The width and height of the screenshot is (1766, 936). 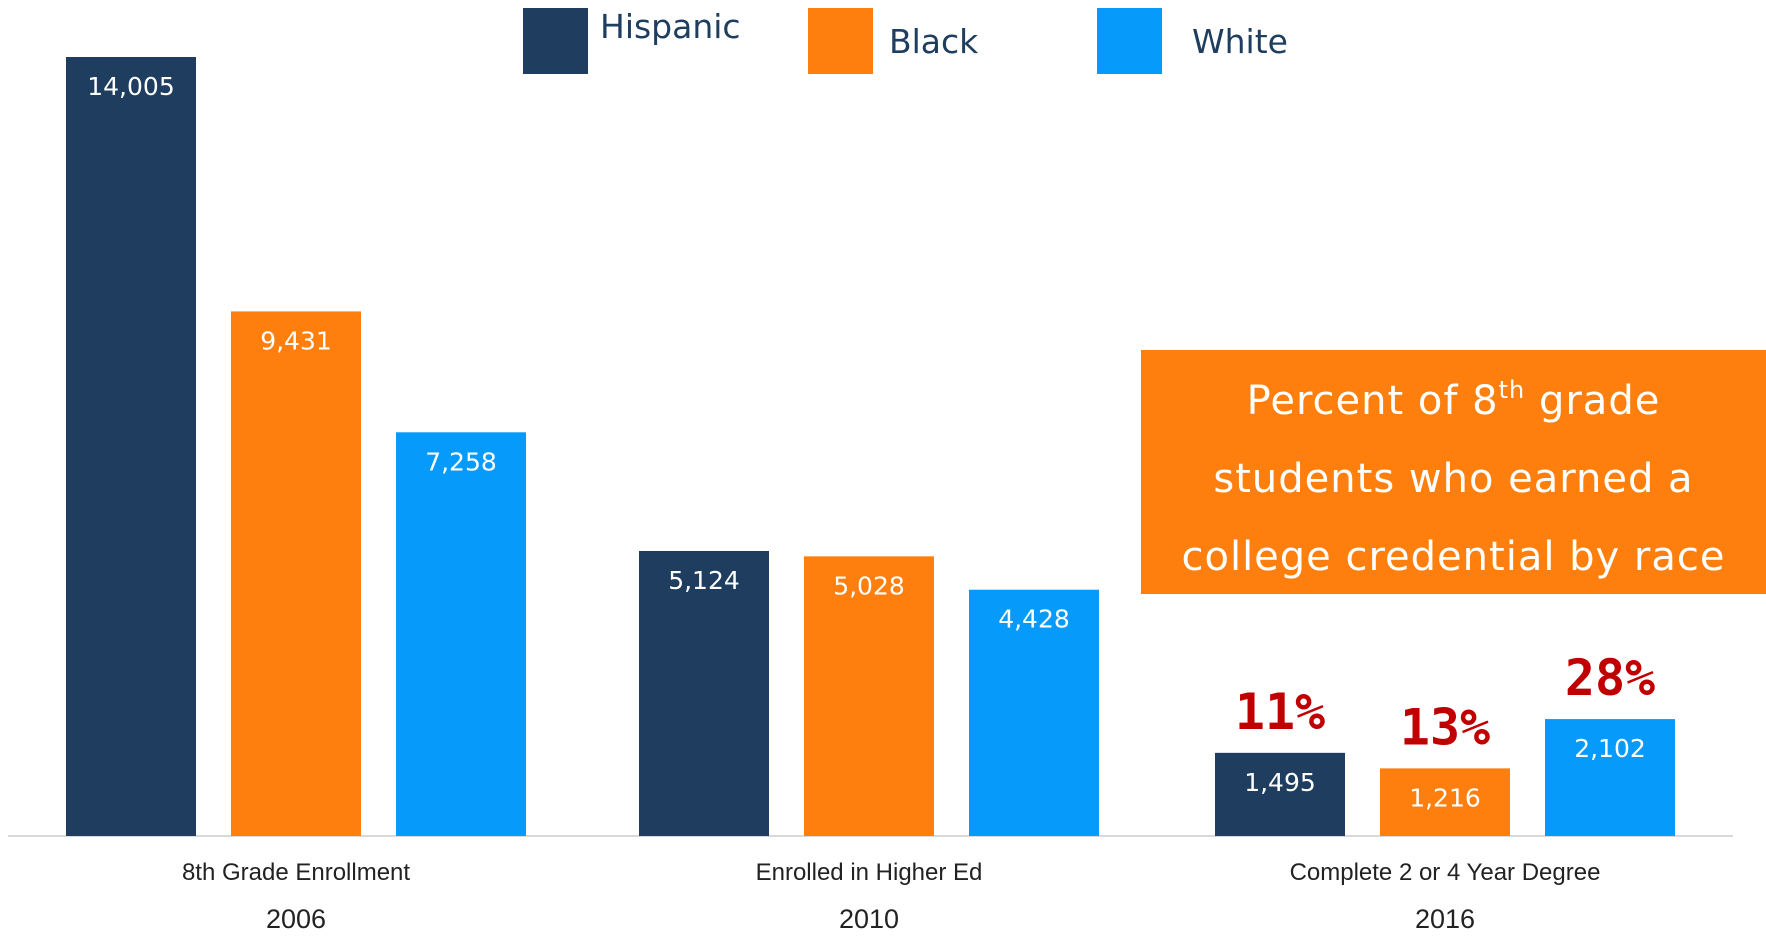 What do you see at coordinates (296, 919) in the screenshot?
I see `x-year-label-0: 2006` at bounding box center [296, 919].